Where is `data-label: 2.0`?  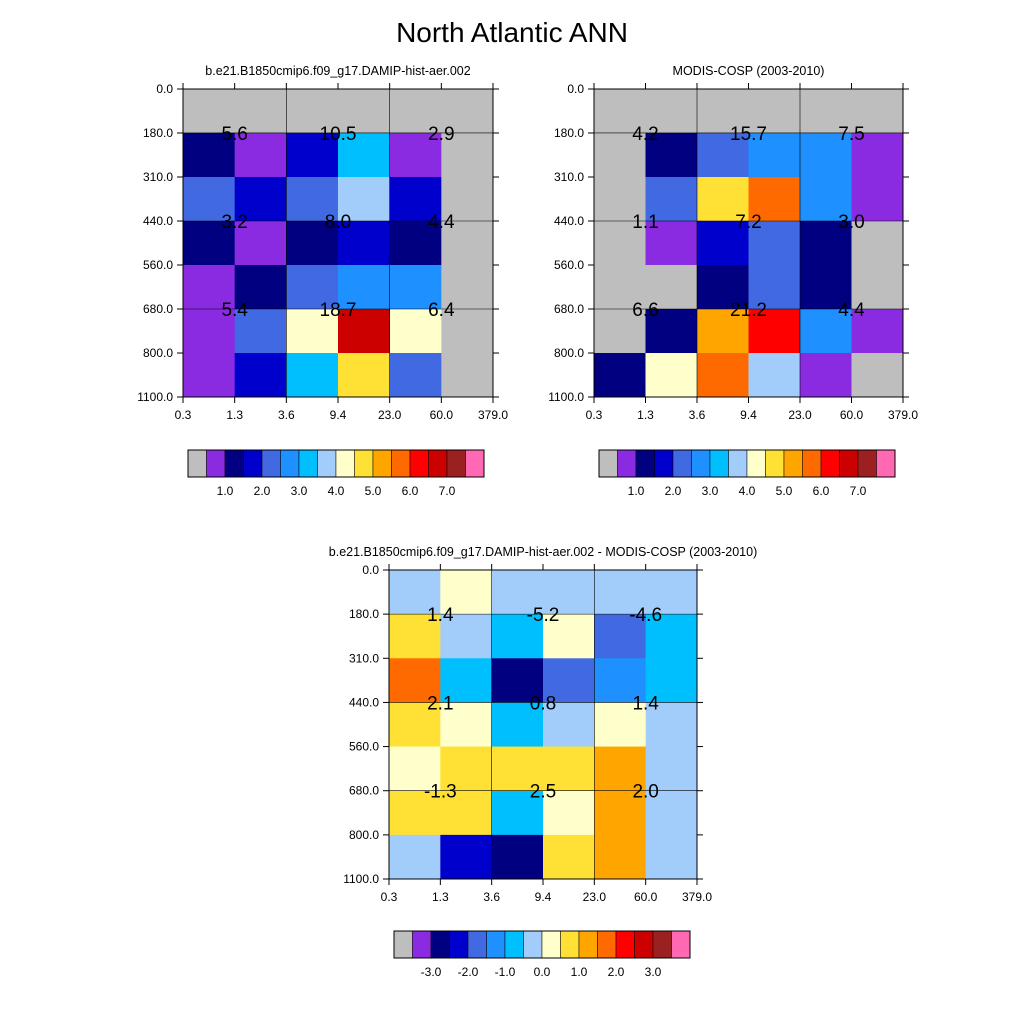
data-label: 2.0 is located at coordinates (645, 792).